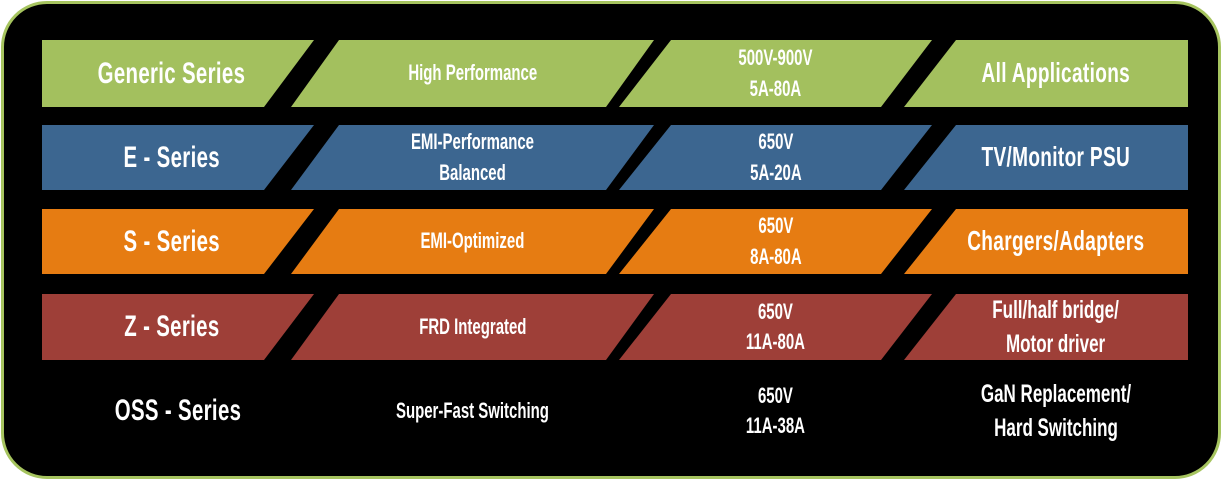 The image size is (1225, 483). I want to click on ratings-cell: 650V 11A-38A, so click(775, 411).